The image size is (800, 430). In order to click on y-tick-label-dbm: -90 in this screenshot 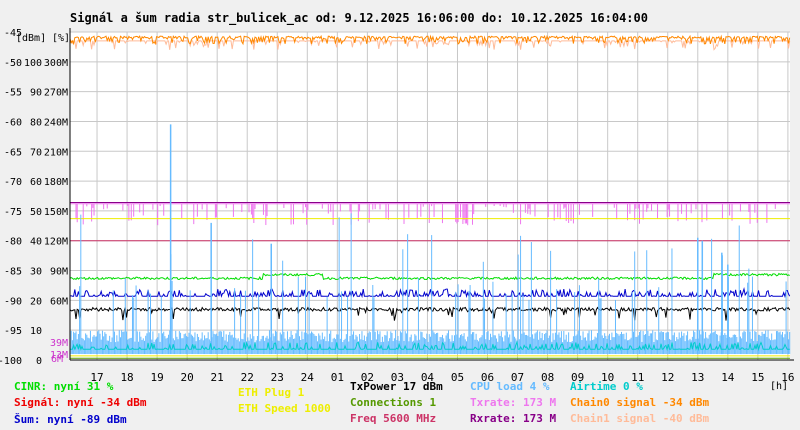, I will do `click(13, 301)`.